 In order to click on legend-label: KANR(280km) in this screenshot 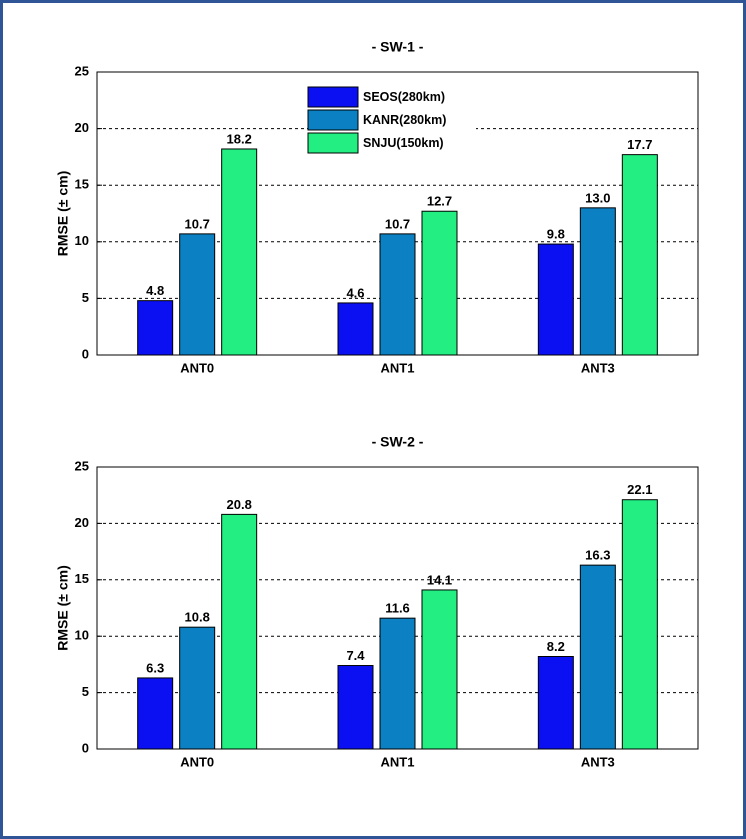, I will do `click(404, 120)`.